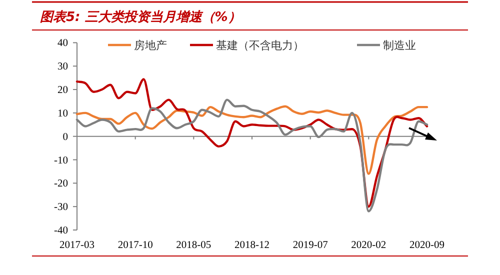 Image resolution: width=500 pixels, height=275 pixels. I want to click on y-tick-label: 40, so click(63, 44).